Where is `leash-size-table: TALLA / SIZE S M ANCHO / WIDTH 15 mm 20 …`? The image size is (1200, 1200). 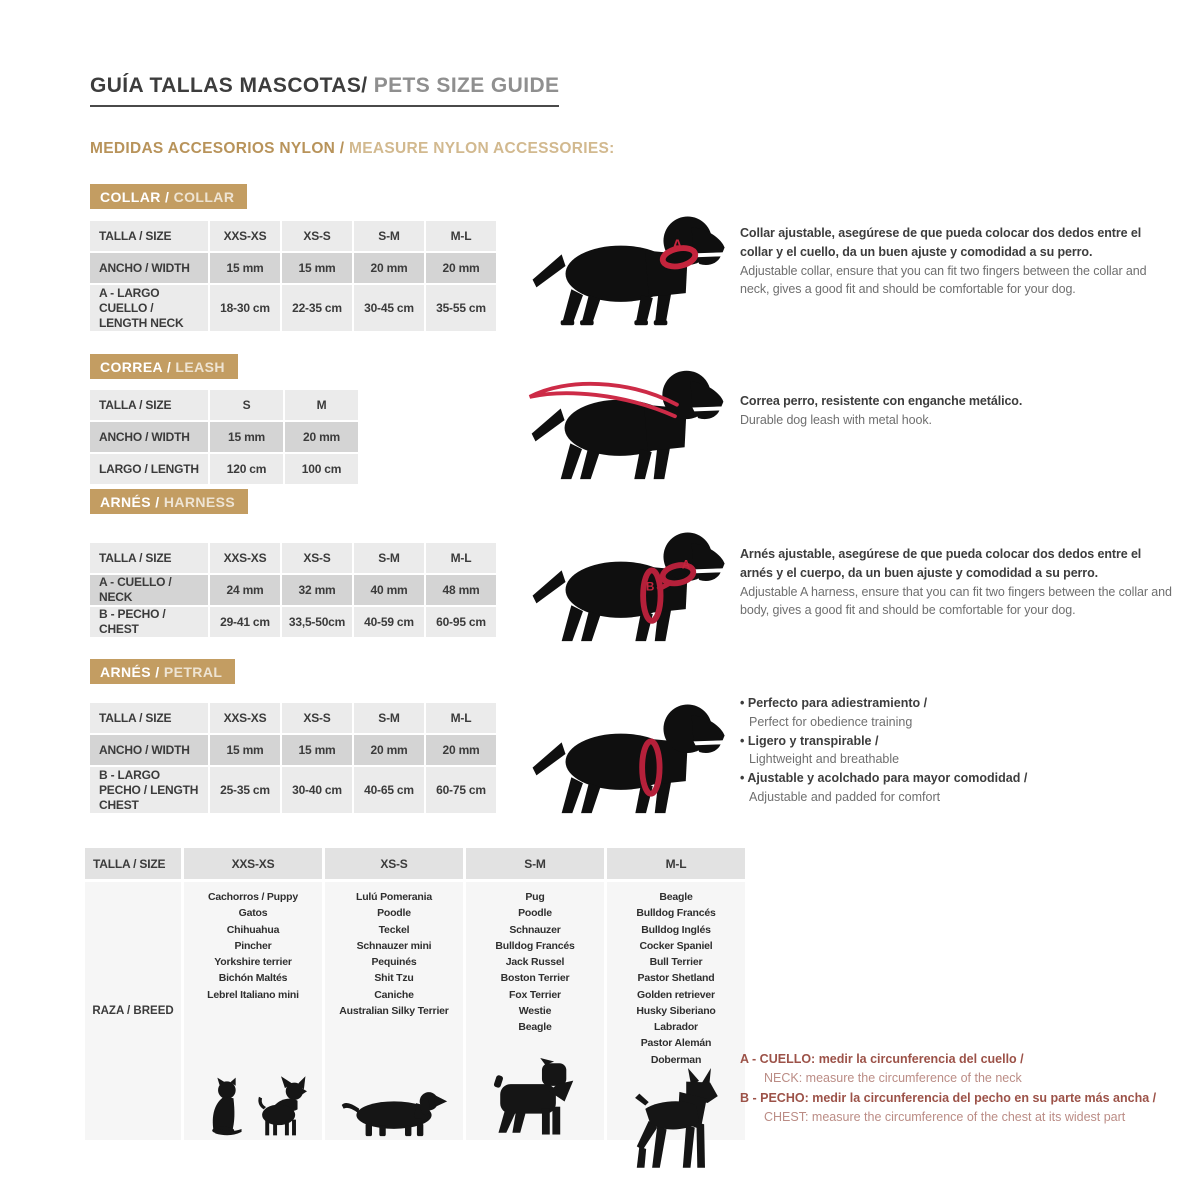 leash-size-table: TALLA / SIZE S M ANCHO / WIDTH 15 mm 20 … is located at coordinates (224, 437).